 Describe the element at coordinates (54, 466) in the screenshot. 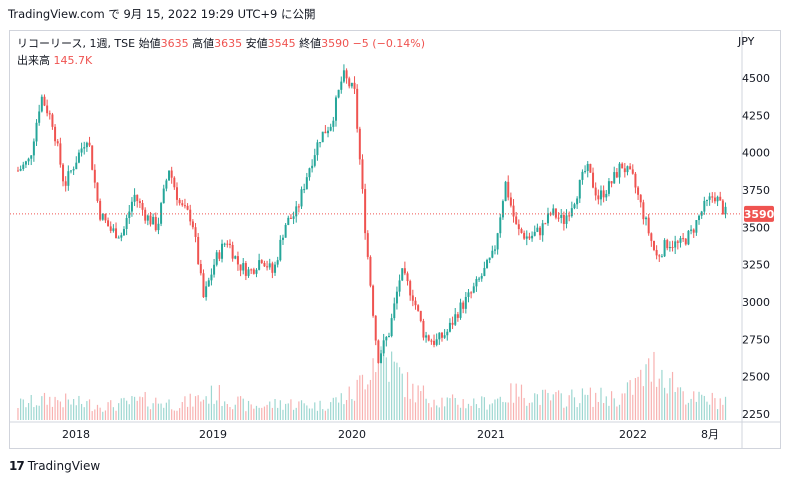

I see `tradingview-brand: 17 TradingView` at that location.